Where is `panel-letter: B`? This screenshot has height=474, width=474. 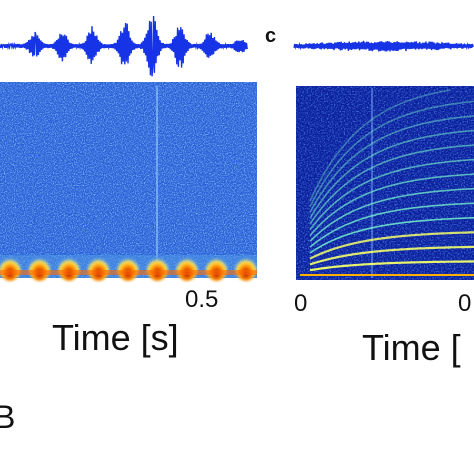 panel-letter: B is located at coordinates (7, 417).